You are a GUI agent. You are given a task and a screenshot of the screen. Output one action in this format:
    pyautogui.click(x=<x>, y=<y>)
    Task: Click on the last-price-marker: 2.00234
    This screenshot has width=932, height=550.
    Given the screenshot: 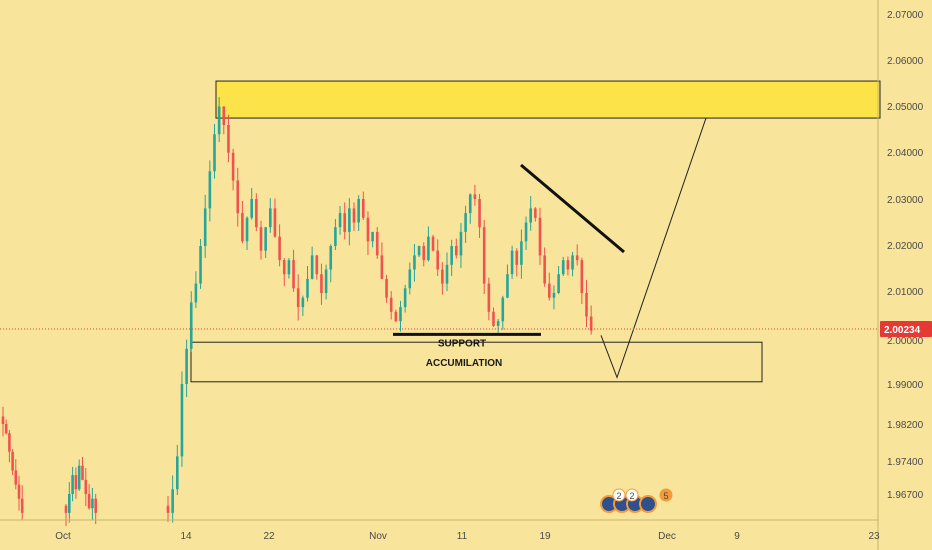 What is the action you would take?
    pyautogui.click(x=466, y=329)
    